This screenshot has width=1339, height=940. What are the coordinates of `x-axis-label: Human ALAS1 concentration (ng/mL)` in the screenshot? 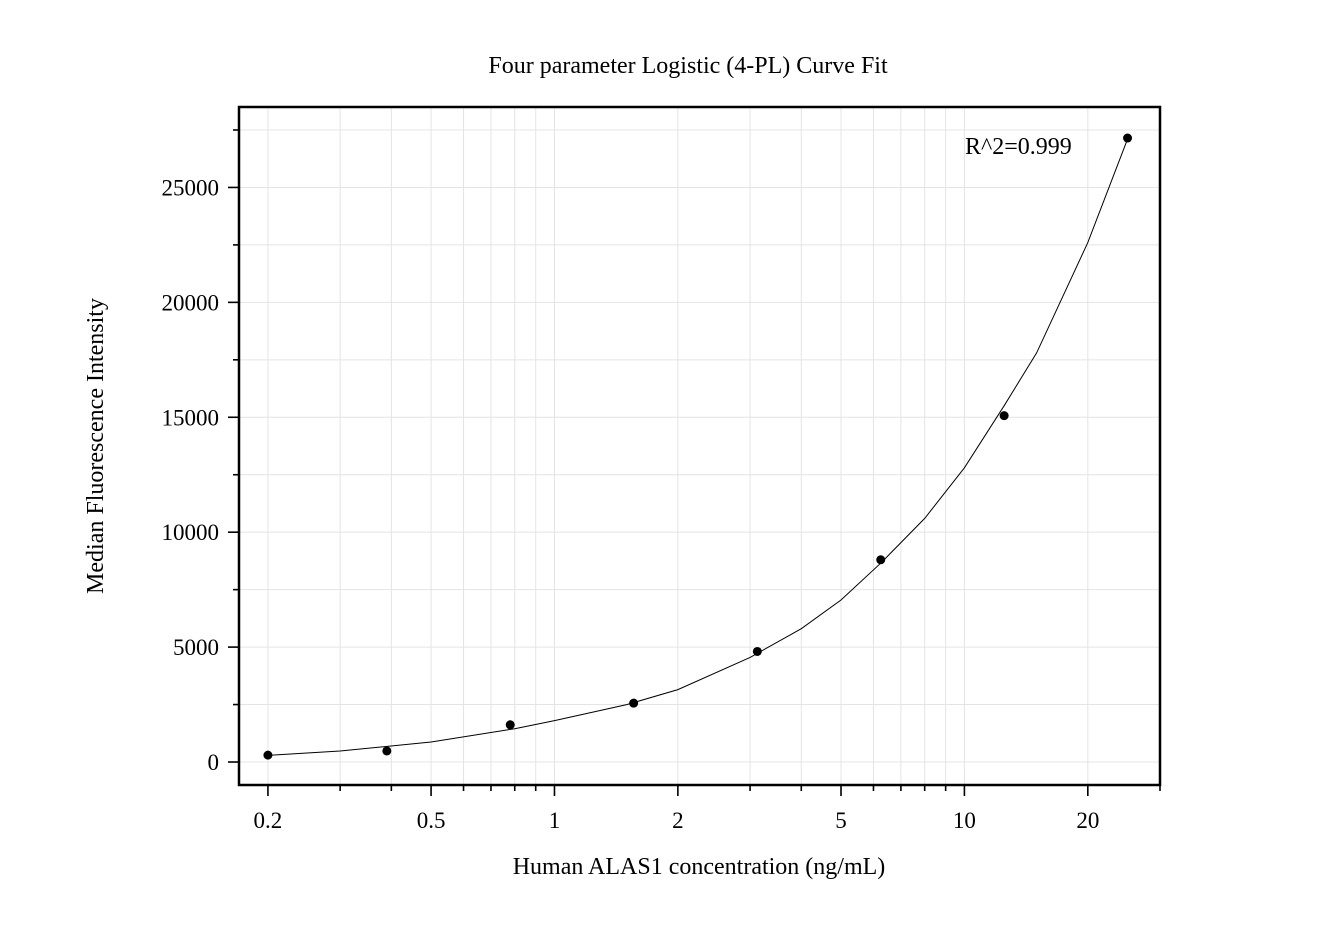 It's located at (699, 867).